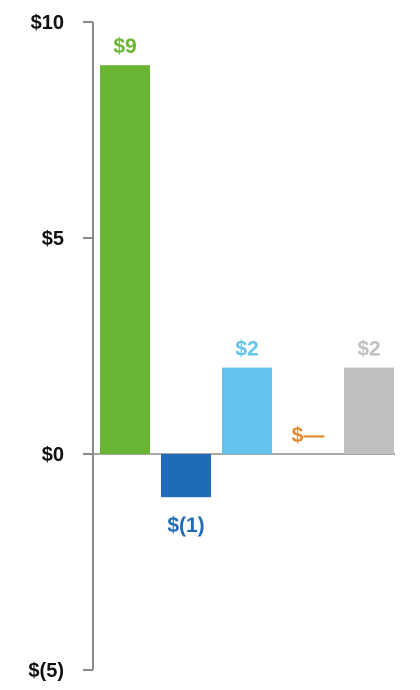  What do you see at coordinates (47, 23) in the screenshot?
I see `y-tick-label: $10` at bounding box center [47, 23].